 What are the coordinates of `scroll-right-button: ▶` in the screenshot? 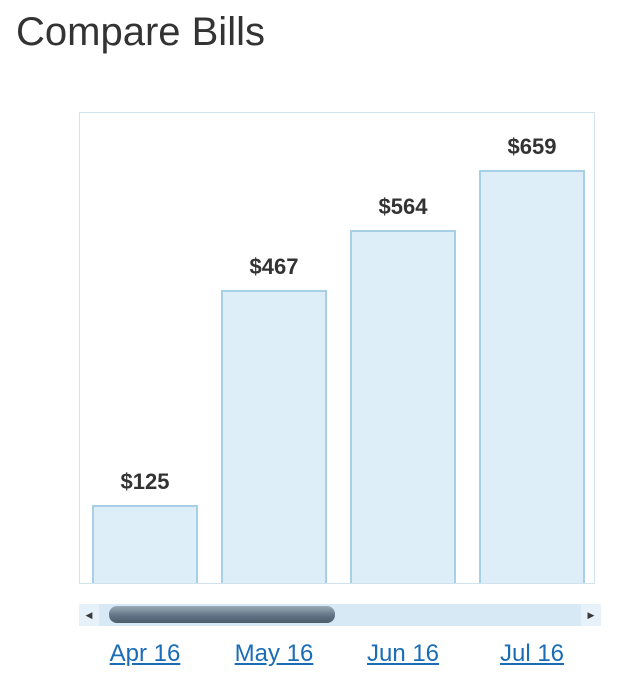 It's located at (591, 615).